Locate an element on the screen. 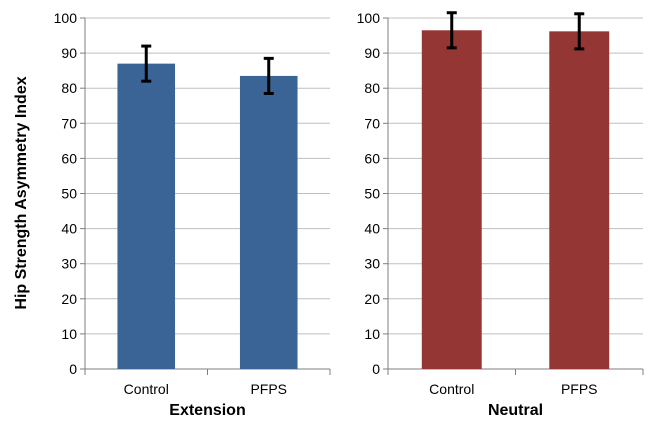  x-axis-title: Neutral is located at coordinates (515, 410).